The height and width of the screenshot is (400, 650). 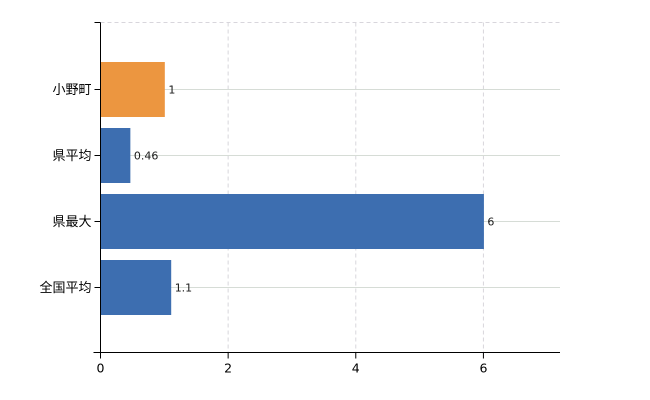 I want to click on category-label: 小野町, so click(x=71, y=90).